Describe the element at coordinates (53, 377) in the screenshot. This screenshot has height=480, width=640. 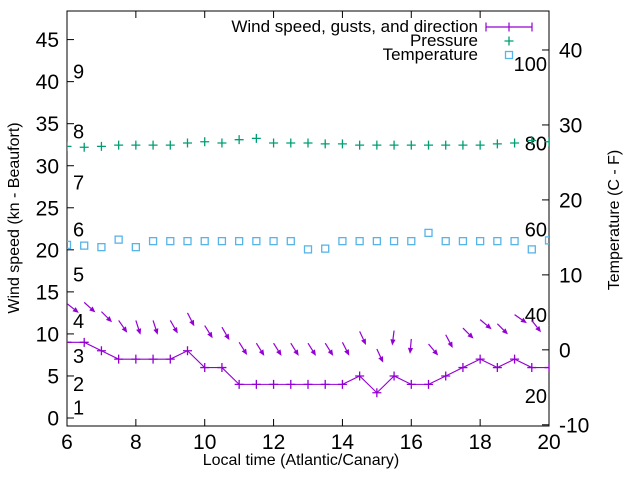
I see `svg-text: 5` at that location.